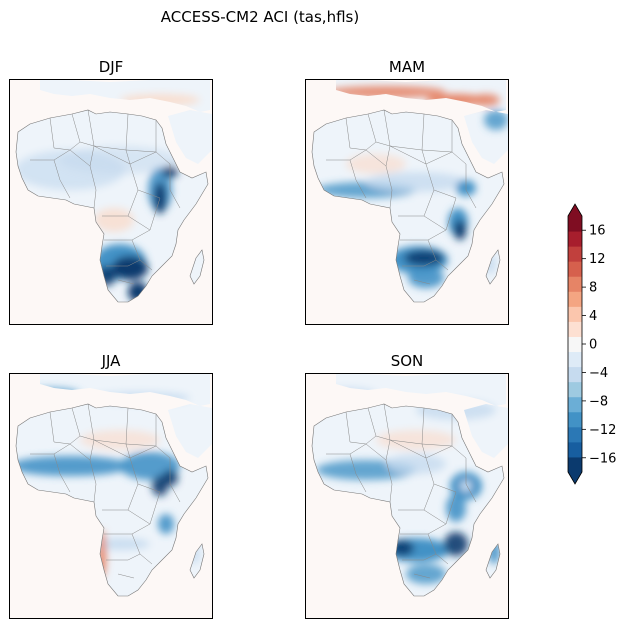 This screenshot has height=629, width=631. What do you see at coordinates (408, 206) in the screenshot?
I see `country-borders-mam` at bounding box center [408, 206].